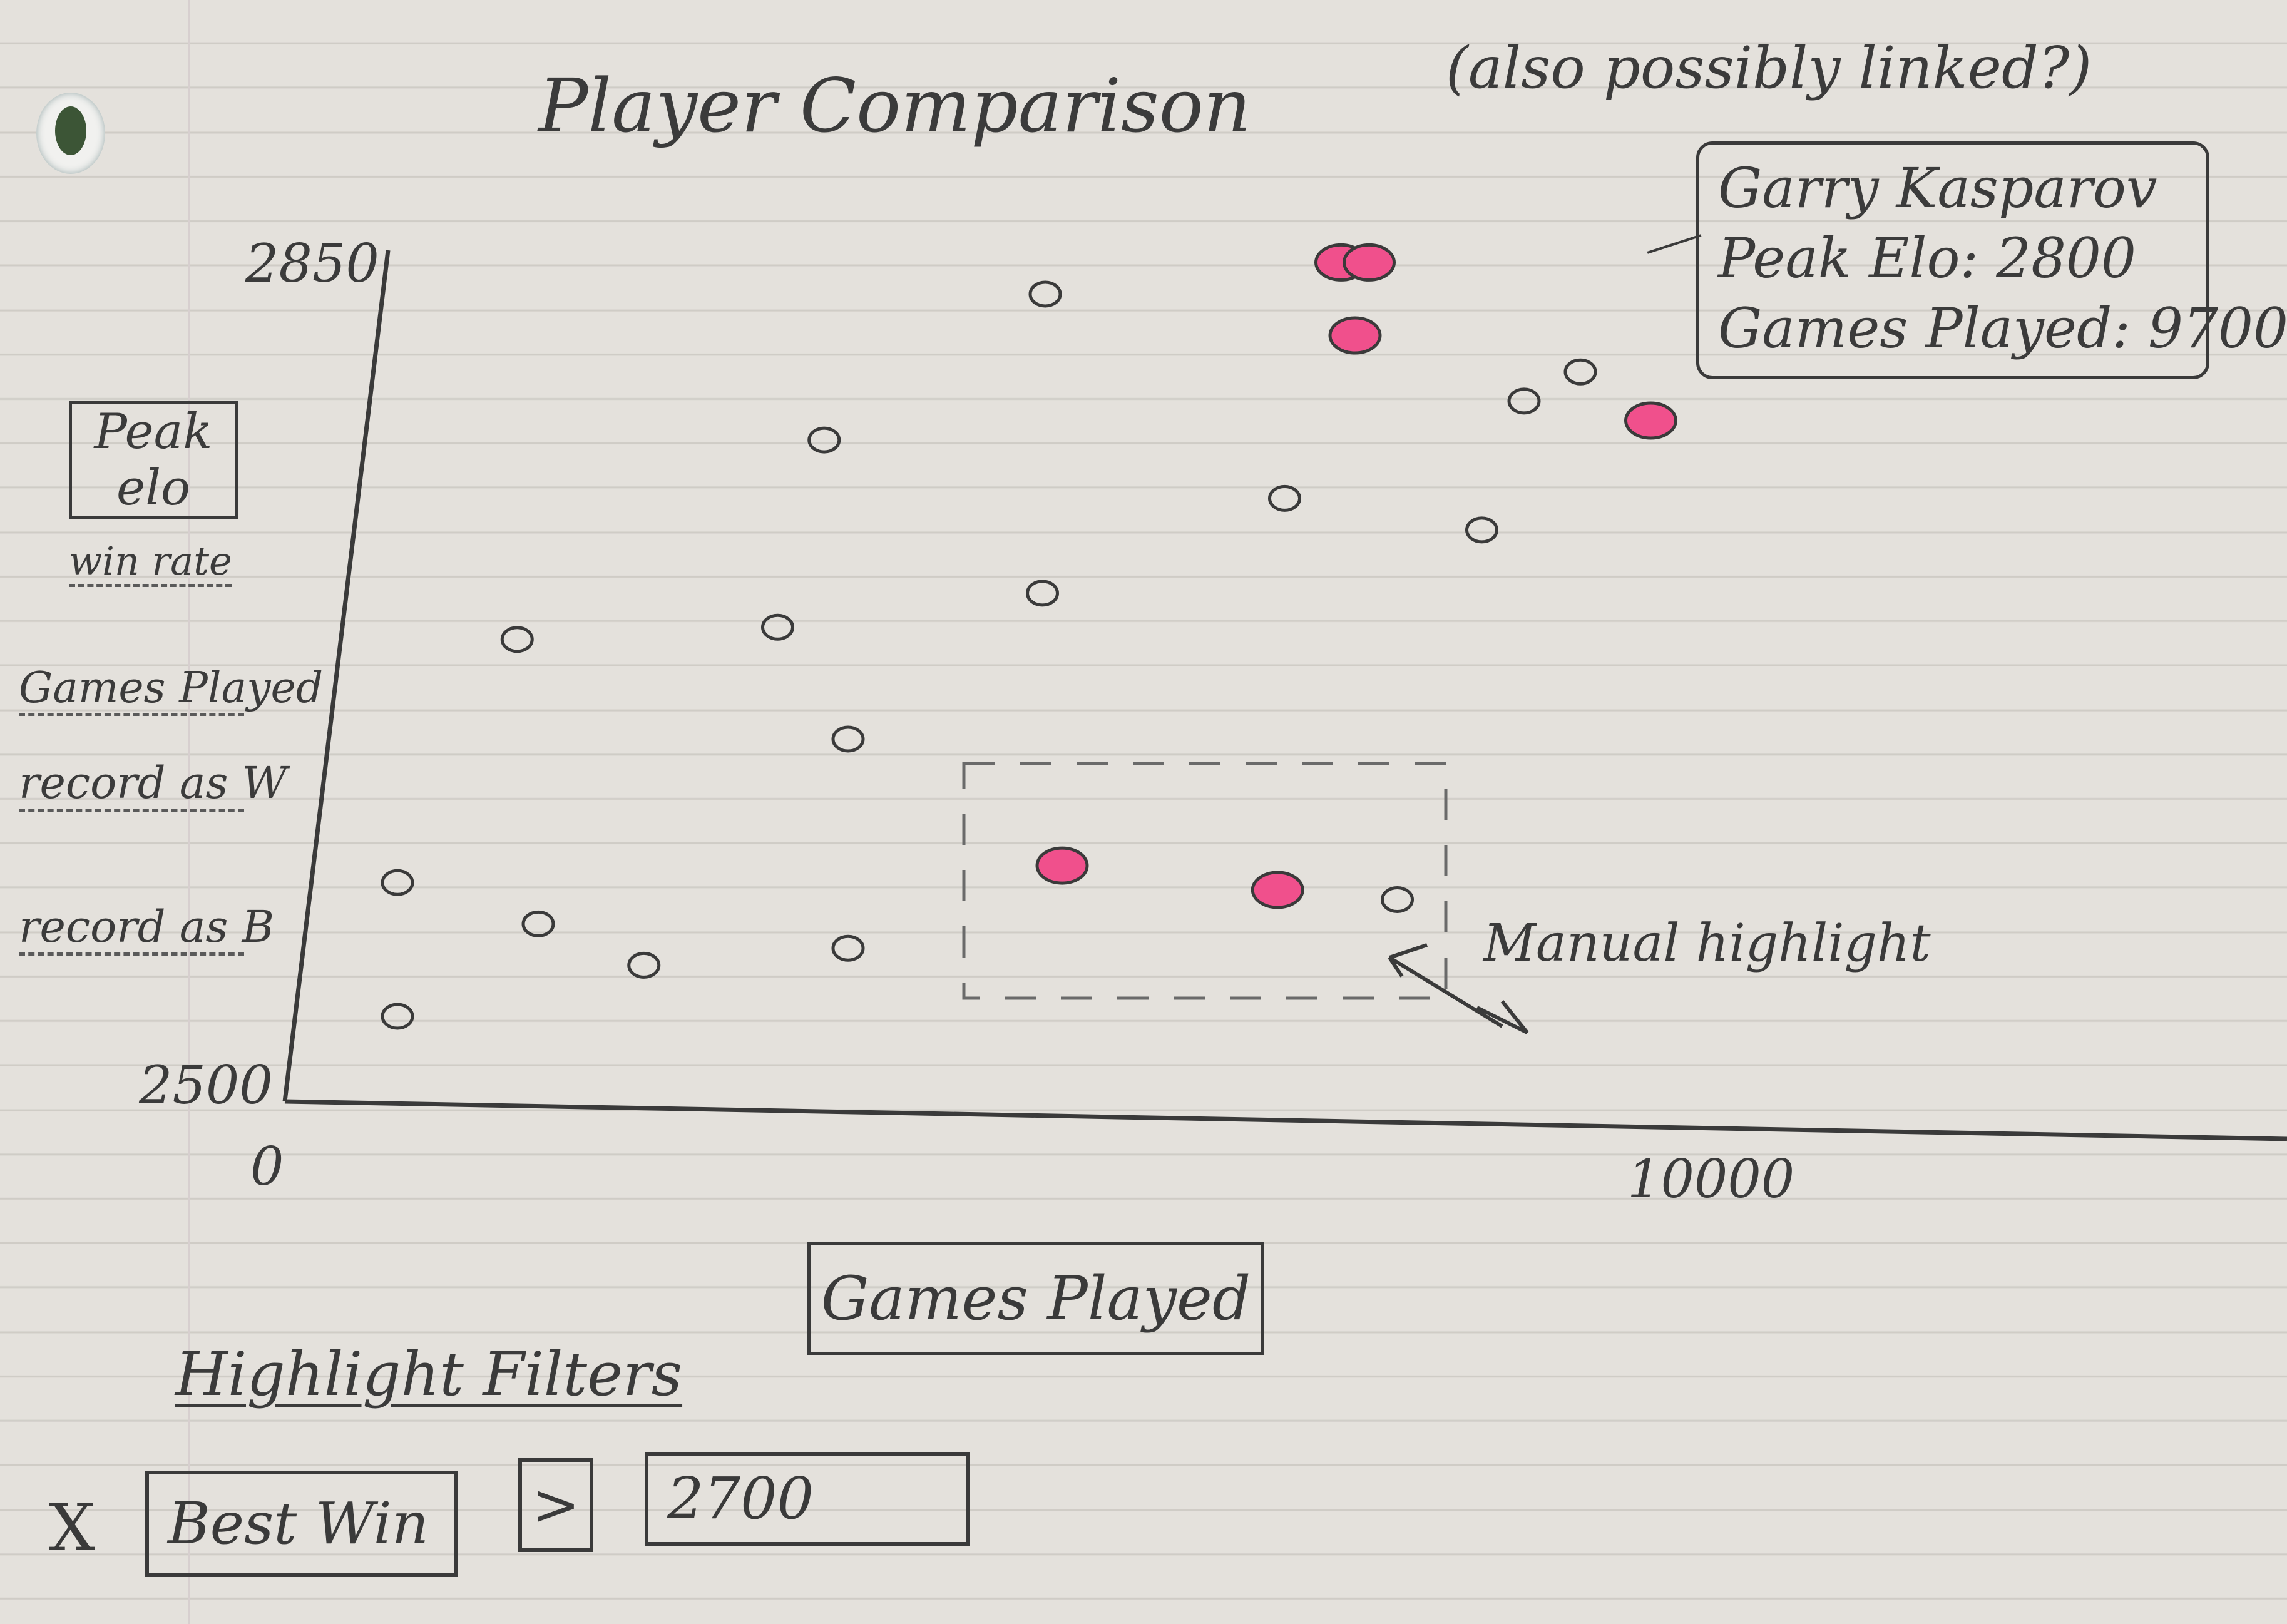 This screenshot has width=2287, height=1624. Describe the element at coordinates (894, 106) in the screenshot. I see `chart-title: Player Comparison` at that location.